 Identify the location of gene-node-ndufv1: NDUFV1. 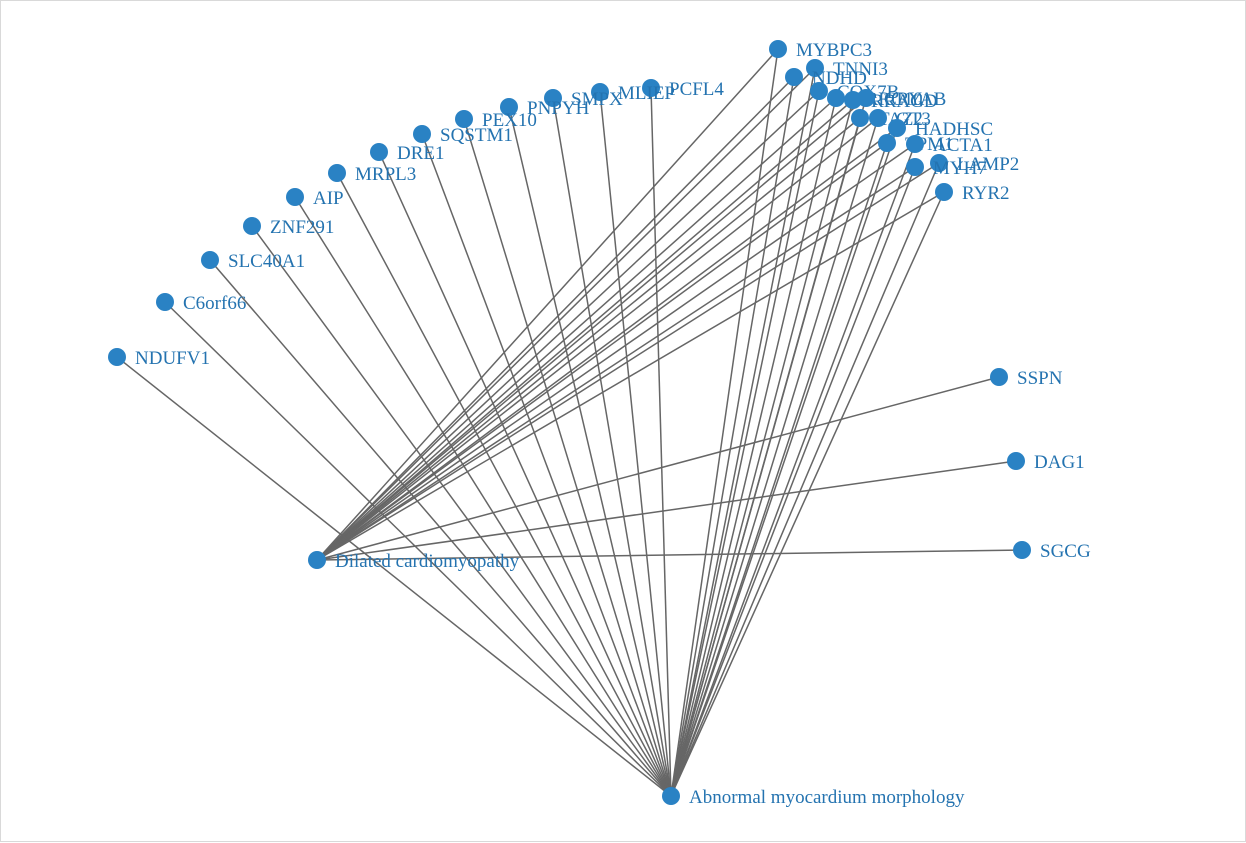
(159, 358).